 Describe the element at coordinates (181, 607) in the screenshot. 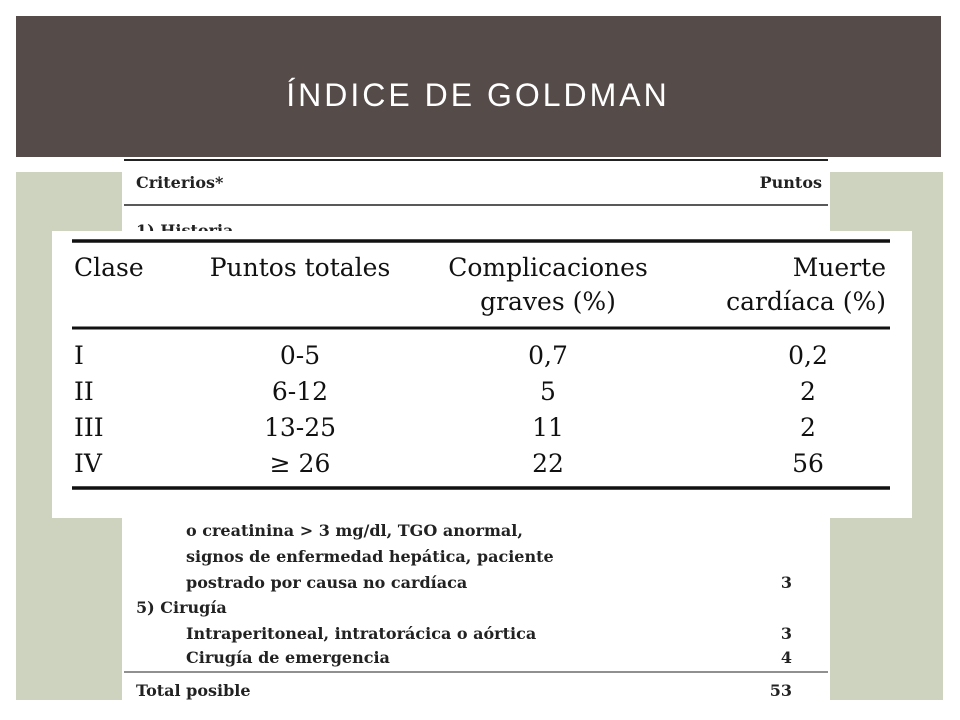

I see `criteria-text: 5) Cirugía` at that location.